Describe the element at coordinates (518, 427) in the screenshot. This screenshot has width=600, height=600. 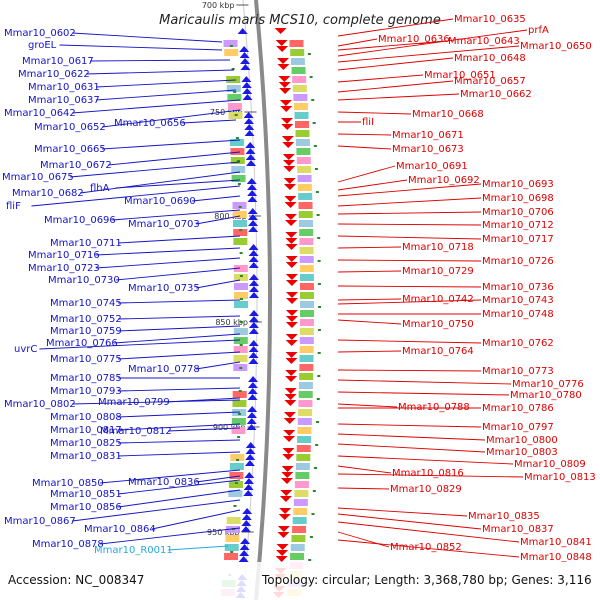
I see `gene-label-right: Mmar10_0797` at that location.